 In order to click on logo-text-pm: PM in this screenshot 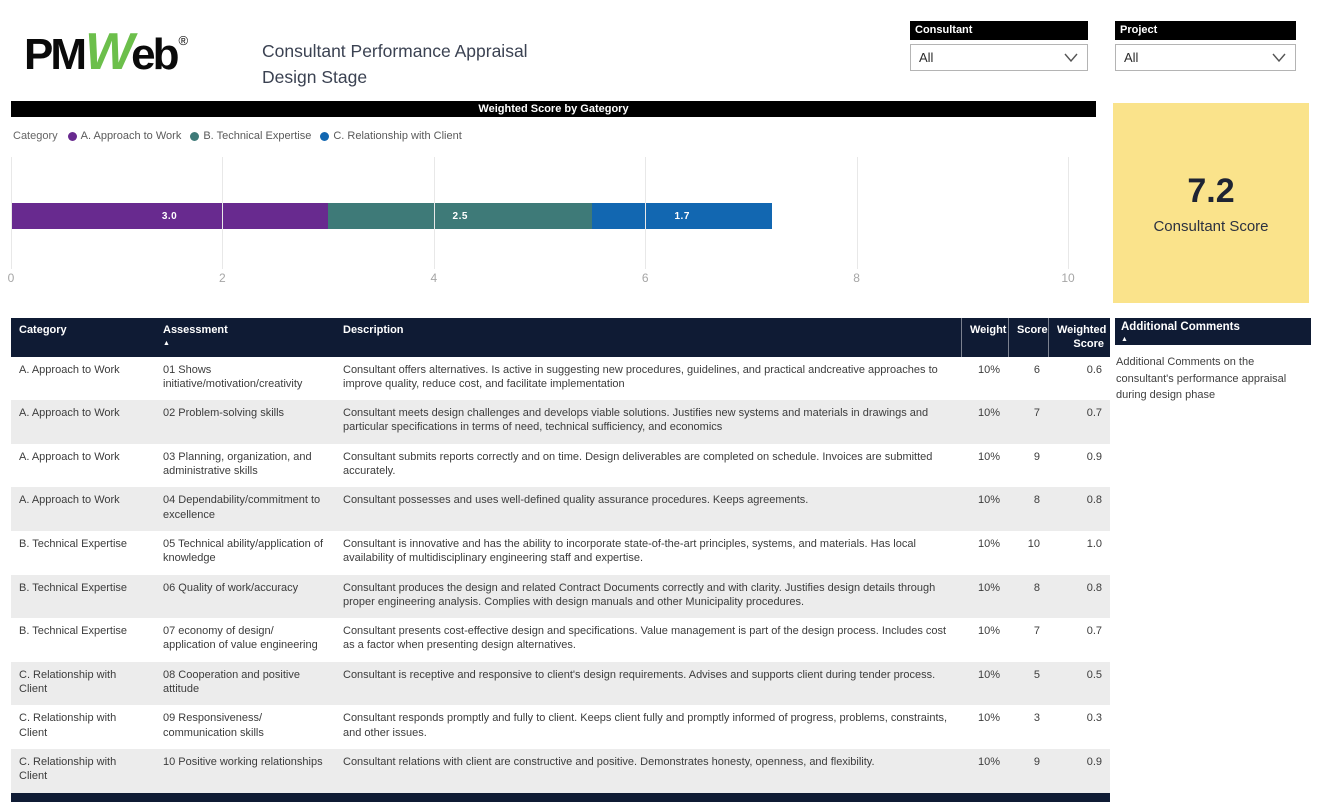, I will do `click(55, 54)`.